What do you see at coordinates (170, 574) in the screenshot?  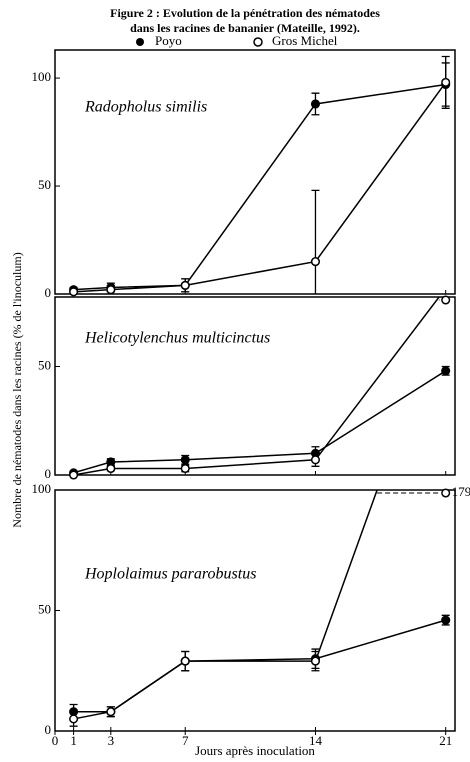 I see `panel-label: Hoplolaimus pararobustus` at bounding box center [170, 574].